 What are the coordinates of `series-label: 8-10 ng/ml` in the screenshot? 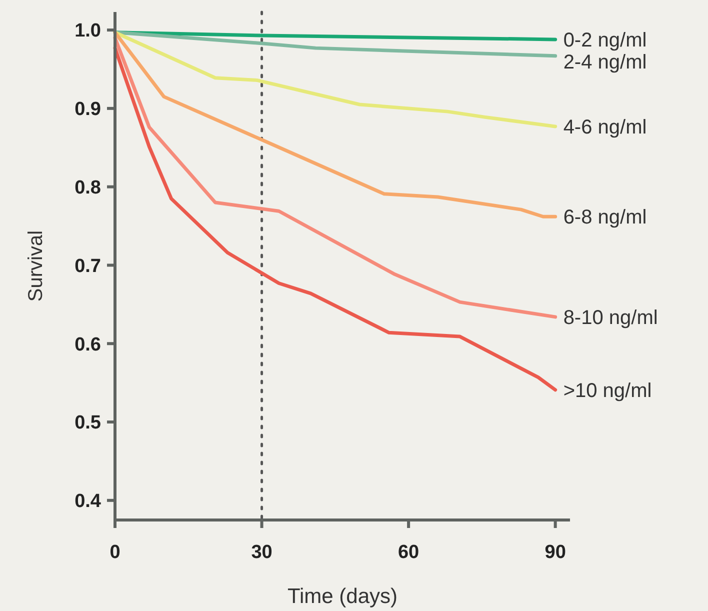 It's located at (610, 317).